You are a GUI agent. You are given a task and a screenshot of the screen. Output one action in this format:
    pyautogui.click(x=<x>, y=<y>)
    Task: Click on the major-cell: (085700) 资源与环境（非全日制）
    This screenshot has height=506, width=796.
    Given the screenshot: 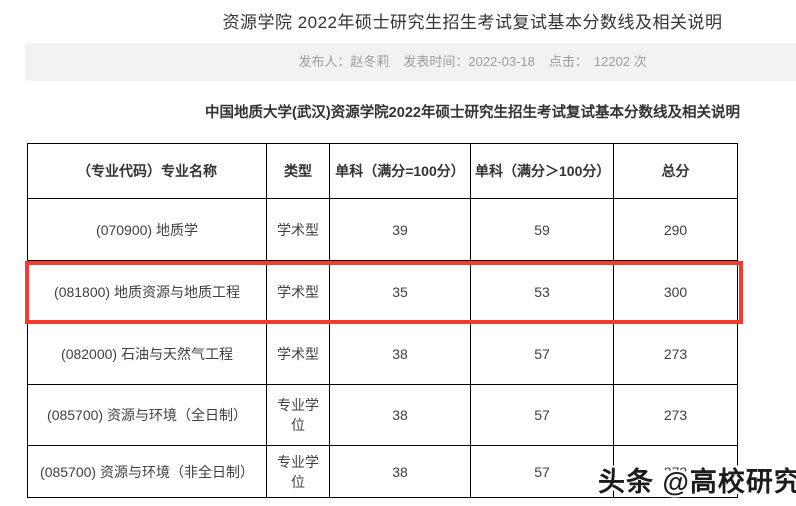 What is the action you would take?
    pyautogui.click(x=147, y=471)
    